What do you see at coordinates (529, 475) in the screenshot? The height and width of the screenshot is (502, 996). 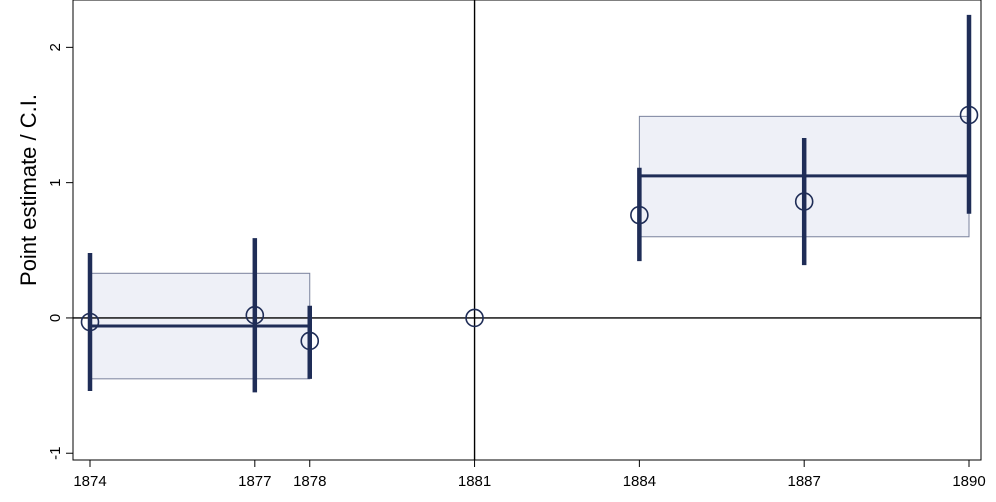 I see `x-axis: 1874 1877 1878 1881 1884 1887 1890` at bounding box center [529, 475].